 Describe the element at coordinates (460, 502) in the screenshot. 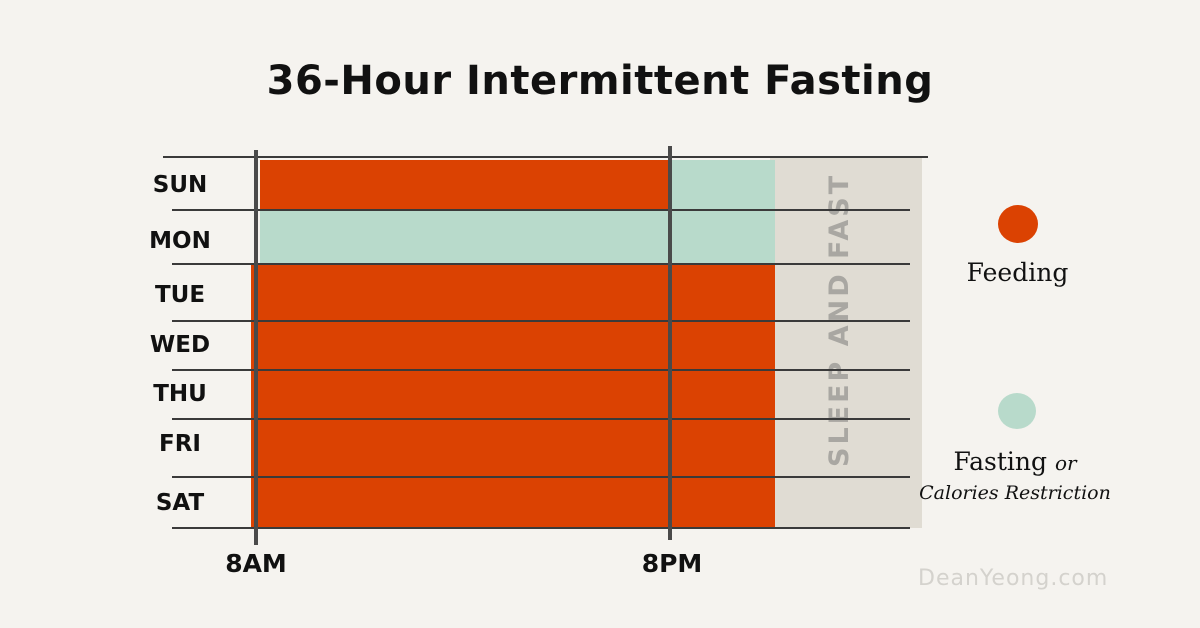

I see `block-sat-day` at that location.